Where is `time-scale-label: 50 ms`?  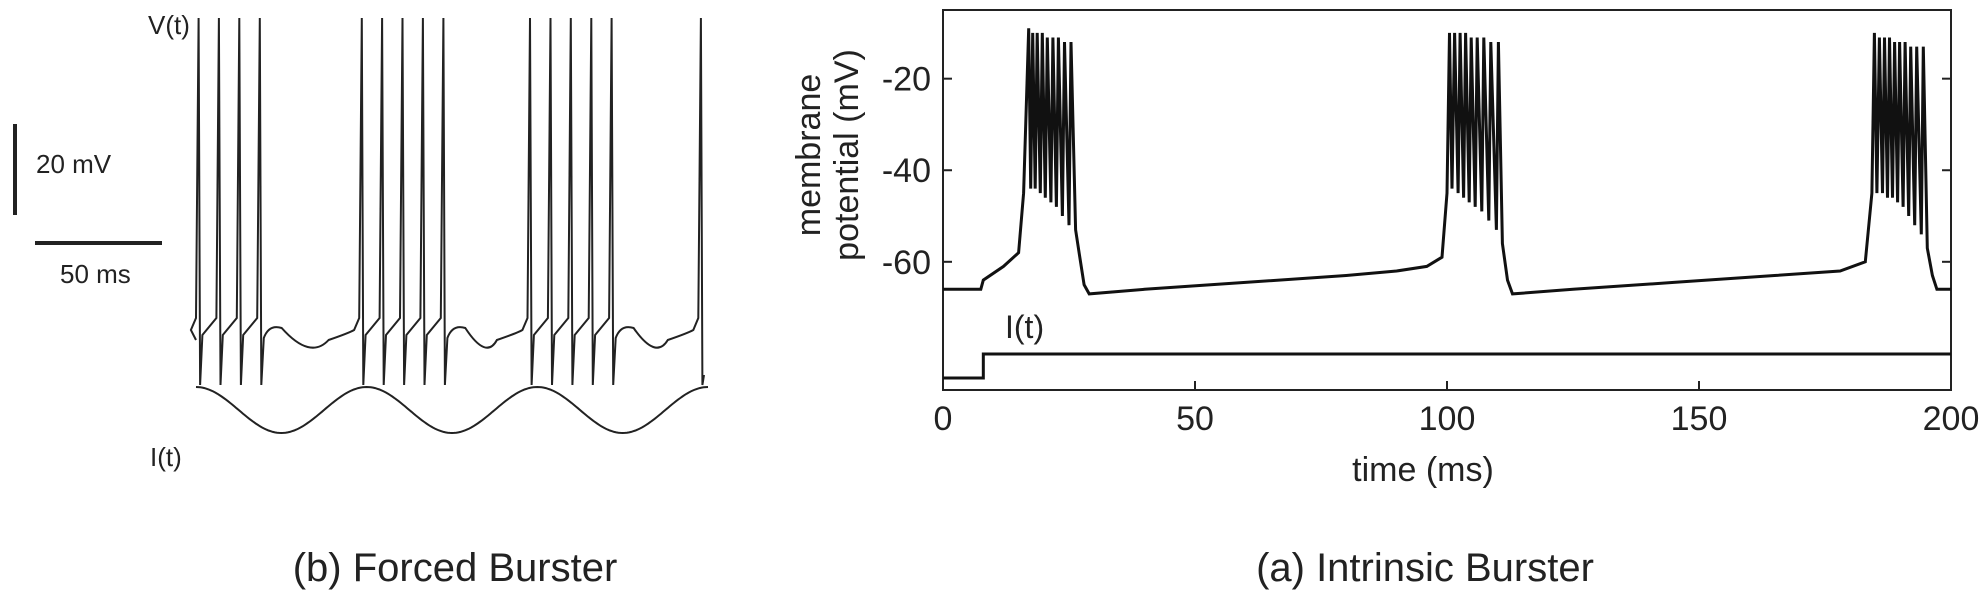 time-scale-label: 50 ms is located at coordinates (95, 274).